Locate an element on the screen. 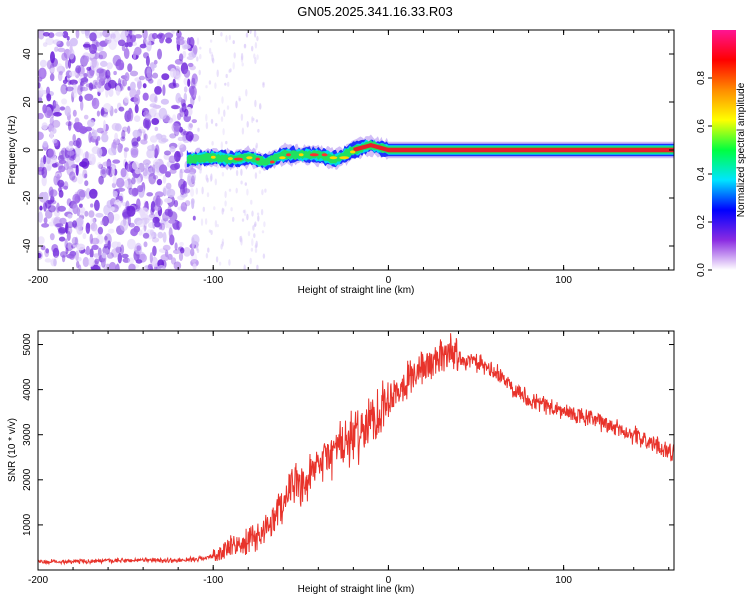 The height and width of the screenshot is (605, 750). y-tick-label: 40 is located at coordinates (27, 54).